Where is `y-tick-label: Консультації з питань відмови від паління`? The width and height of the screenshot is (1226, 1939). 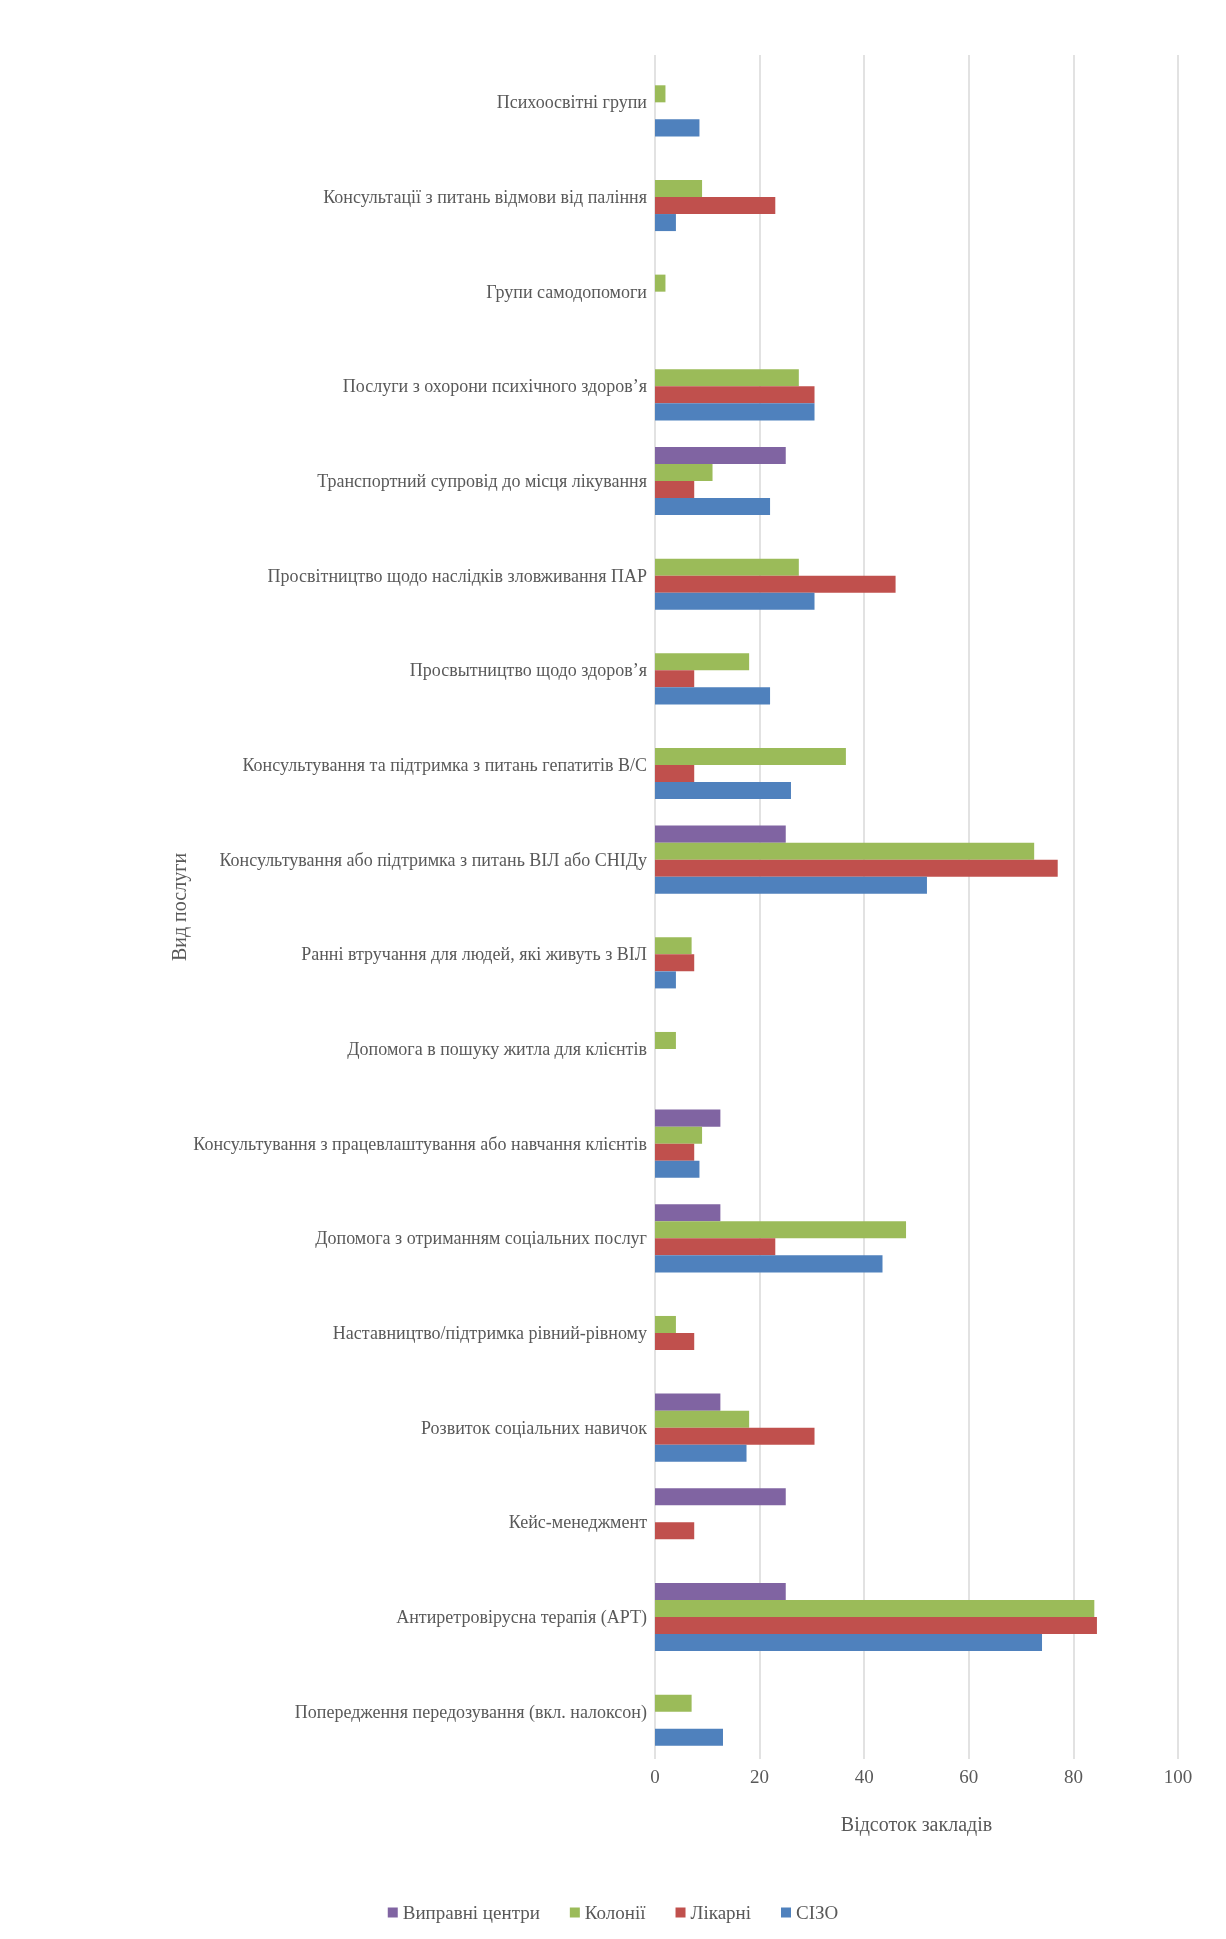
y-tick-label: Консультації з питань відмови від паління is located at coordinates (485, 197).